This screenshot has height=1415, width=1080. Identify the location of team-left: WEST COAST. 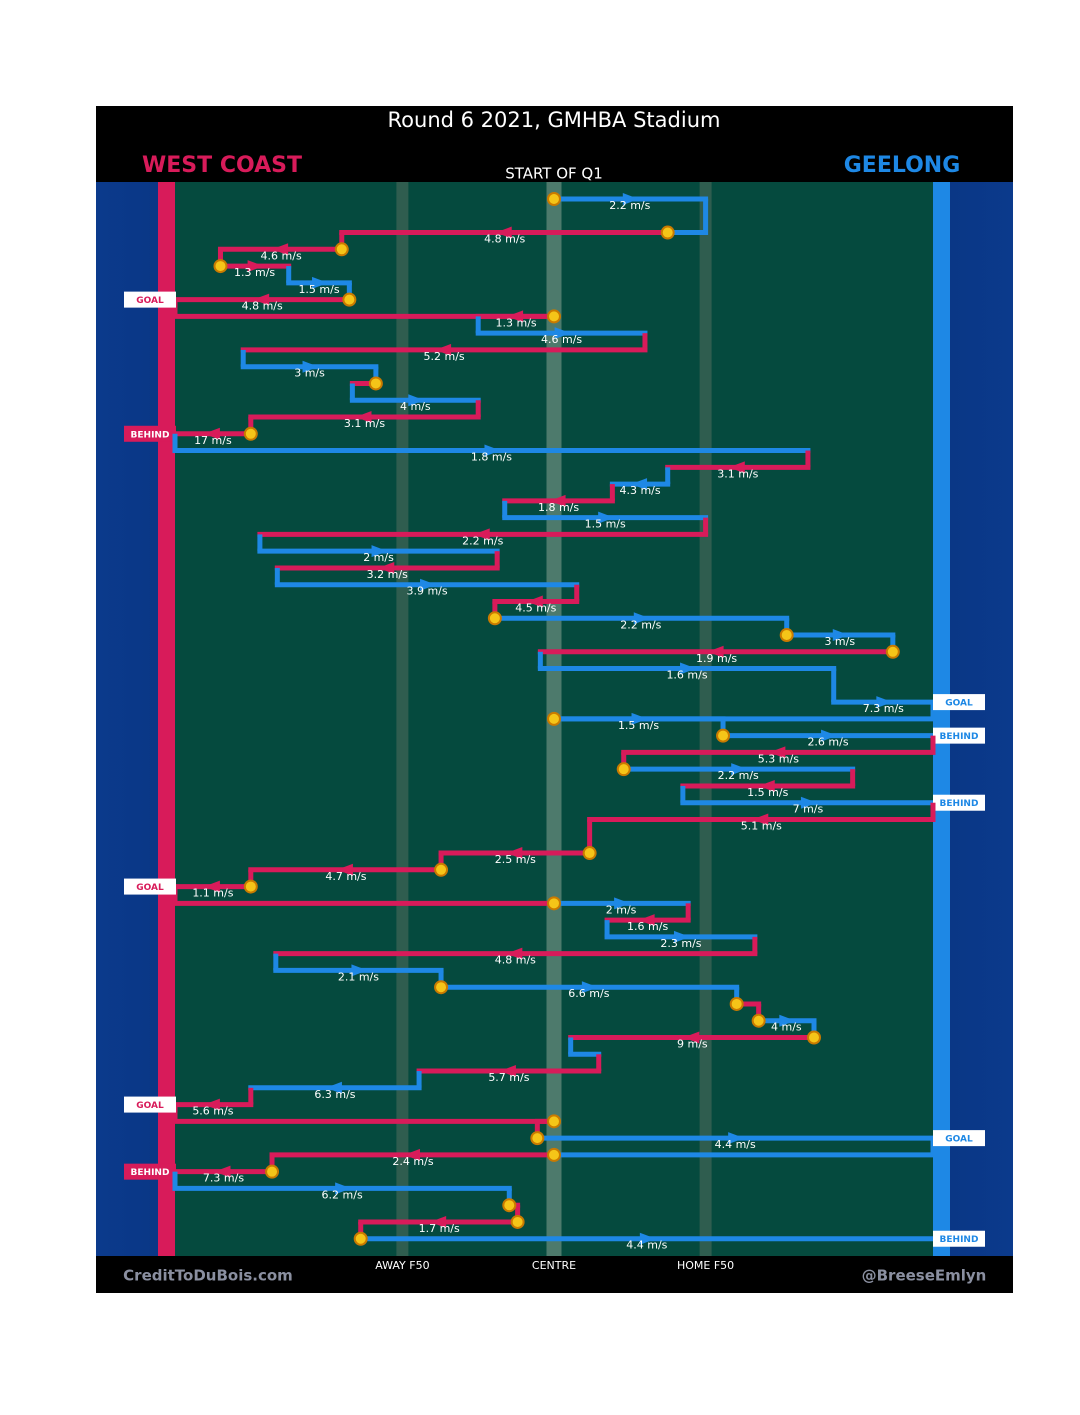
(222, 165).